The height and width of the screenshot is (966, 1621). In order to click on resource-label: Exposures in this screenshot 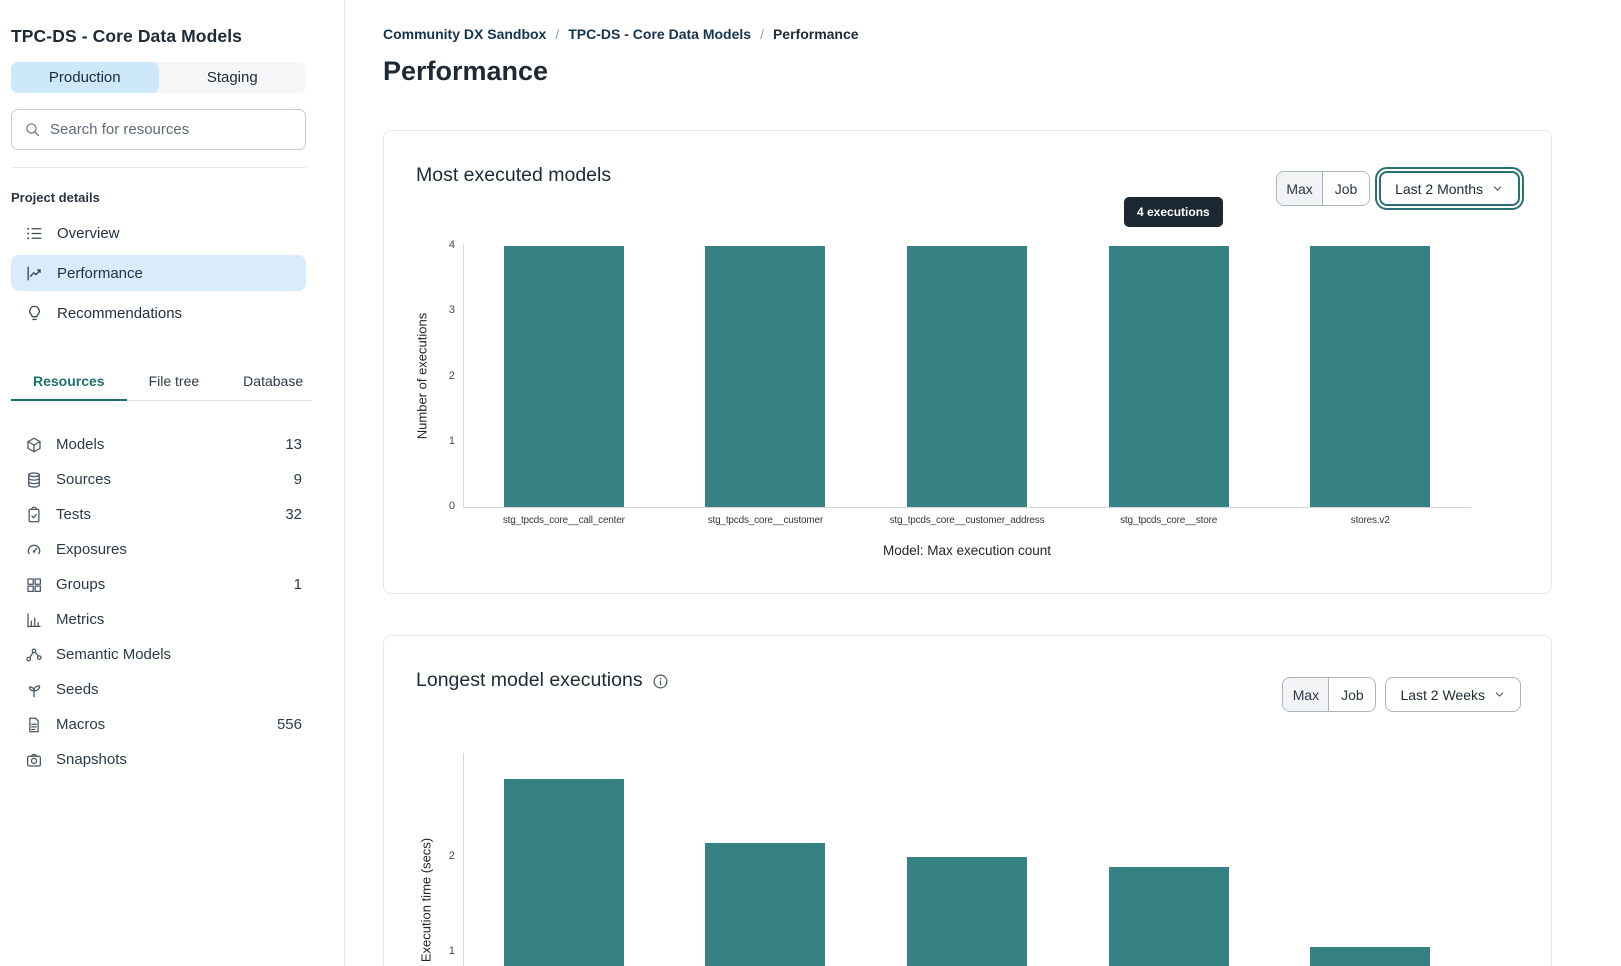, I will do `click(91, 549)`.